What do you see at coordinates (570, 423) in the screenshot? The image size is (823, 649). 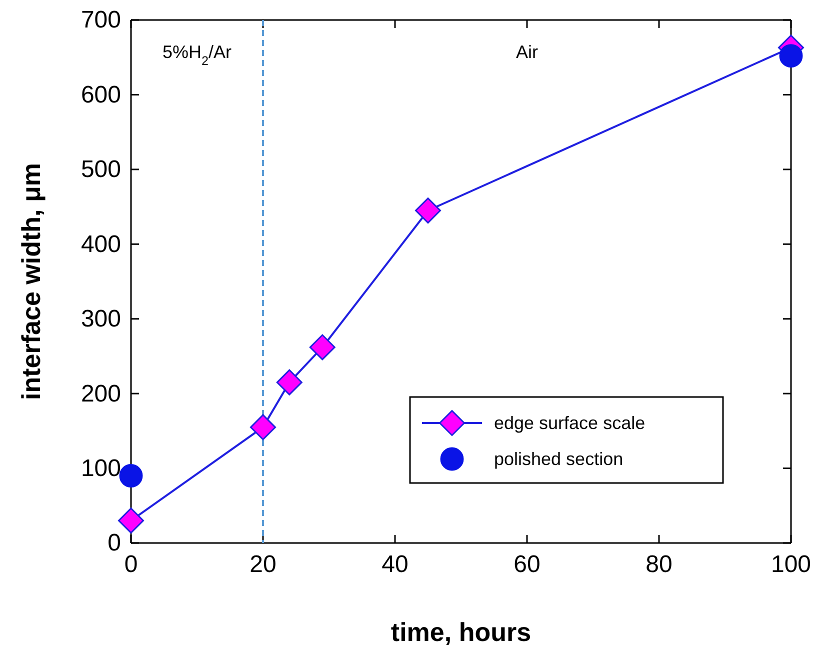 I see `legend-label: edge surface scale` at bounding box center [570, 423].